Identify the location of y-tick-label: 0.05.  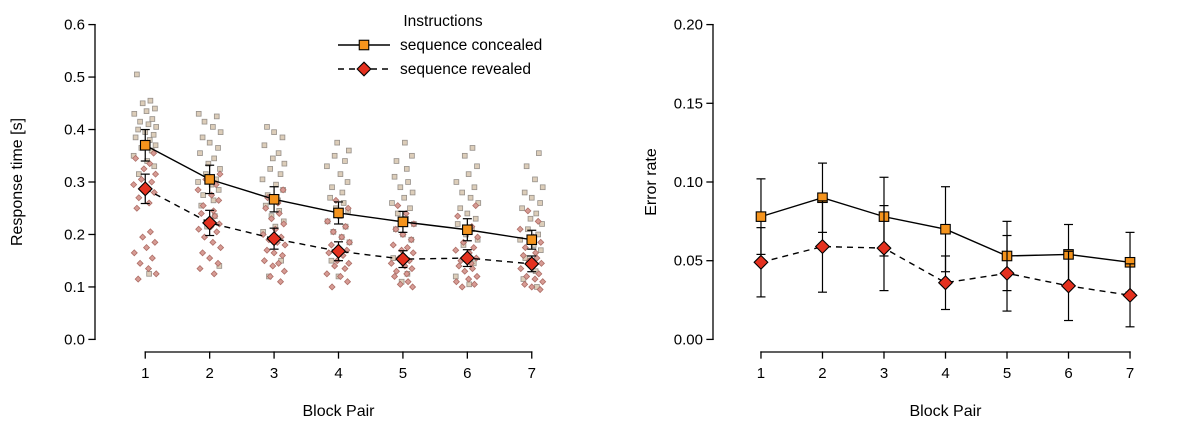
(688, 261).